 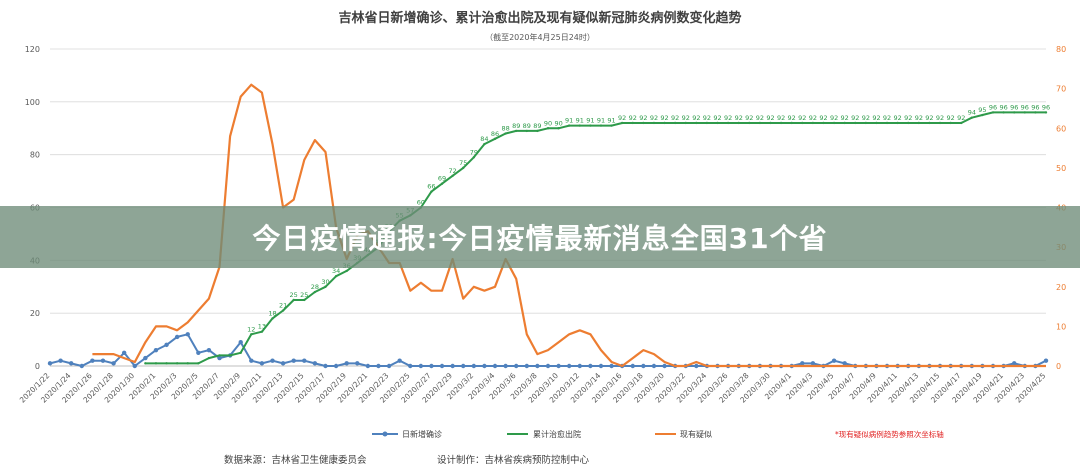 I want to click on cured-data-label: 12, so click(x=251, y=329).